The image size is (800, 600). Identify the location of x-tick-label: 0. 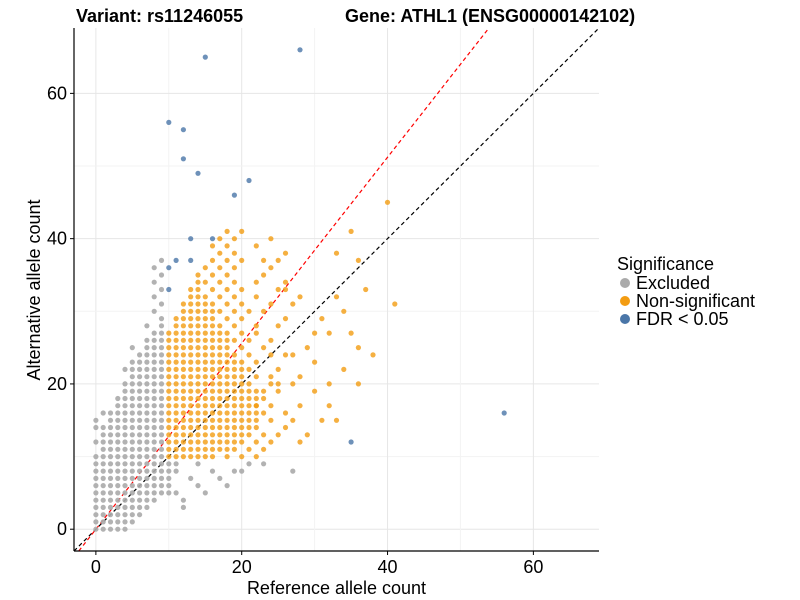
(96, 567).